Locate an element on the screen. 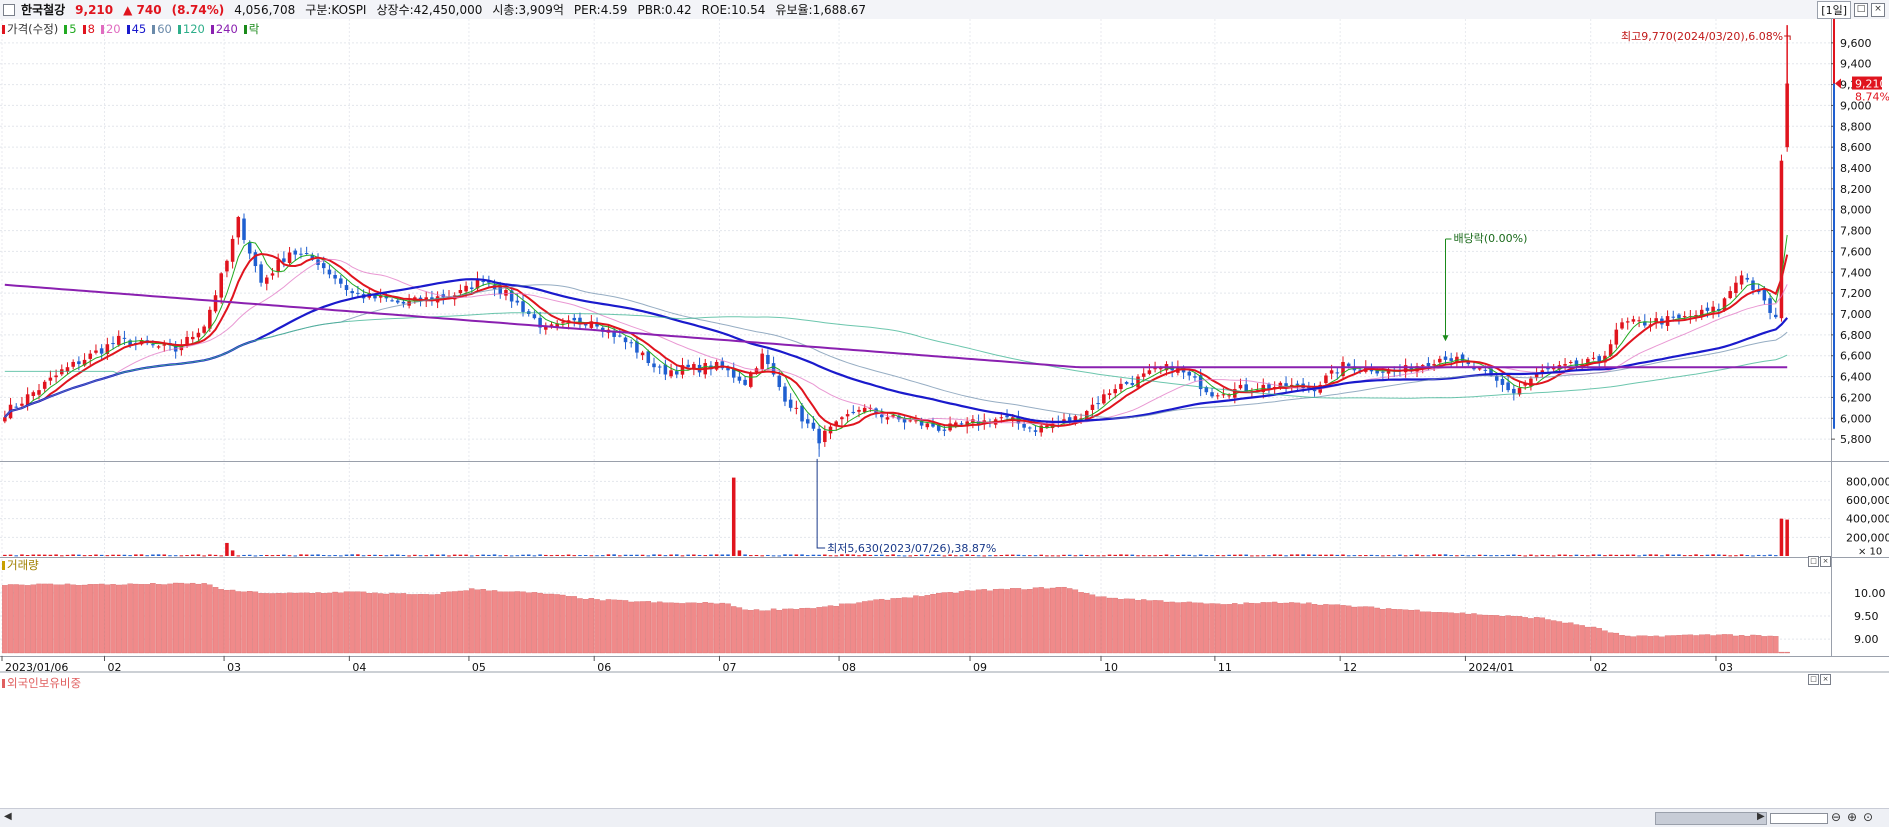 The width and height of the screenshot is (1889, 827). legend-ma-120: 120 is located at coordinates (191, 29).